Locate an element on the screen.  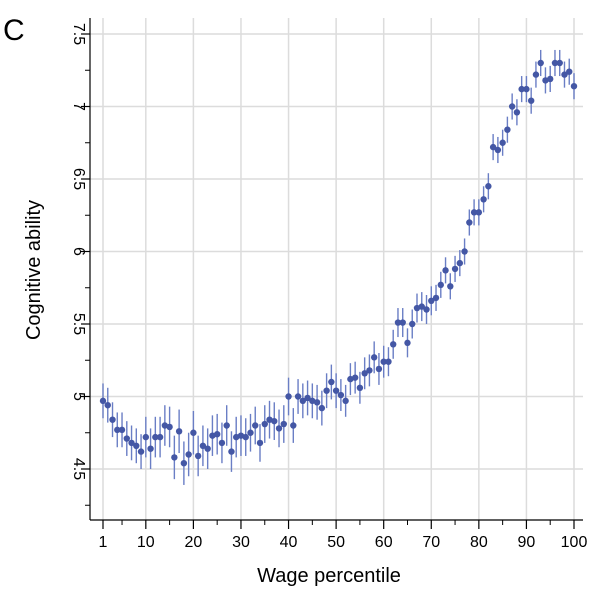
panel-label: C is located at coordinates (14, 30).